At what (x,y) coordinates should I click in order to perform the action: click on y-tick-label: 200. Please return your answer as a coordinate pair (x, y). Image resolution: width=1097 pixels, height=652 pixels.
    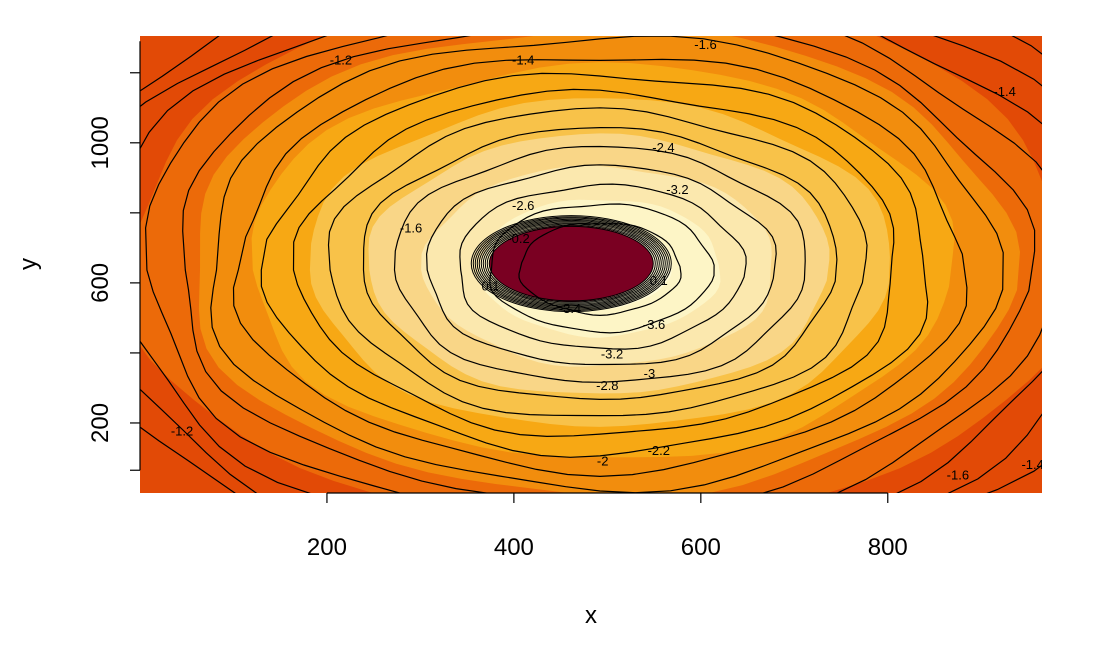
    Looking at the image, I should click on (100, 423).